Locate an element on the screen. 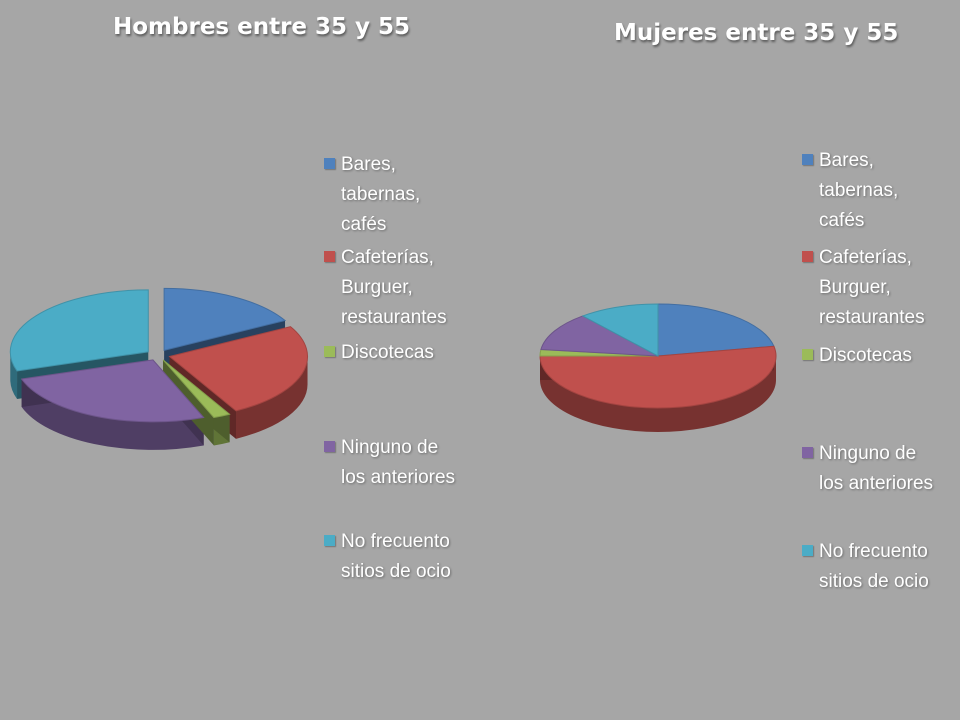  chart-title-hombres: Hombres entre 35 y 55 is located at coordinates (262, 27).